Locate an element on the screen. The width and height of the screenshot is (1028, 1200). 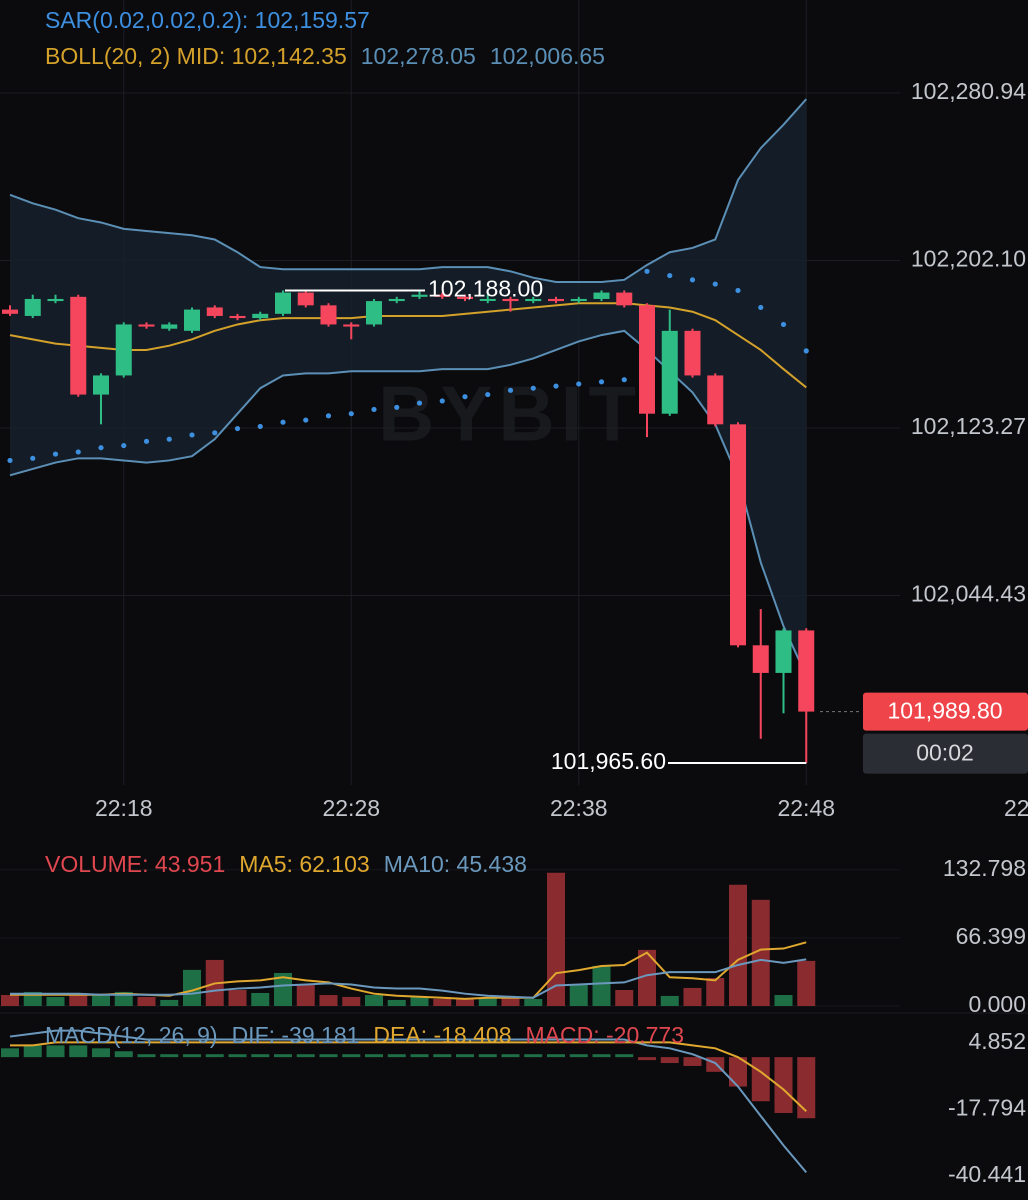
macd-line is located at coordinates (408, 1101).